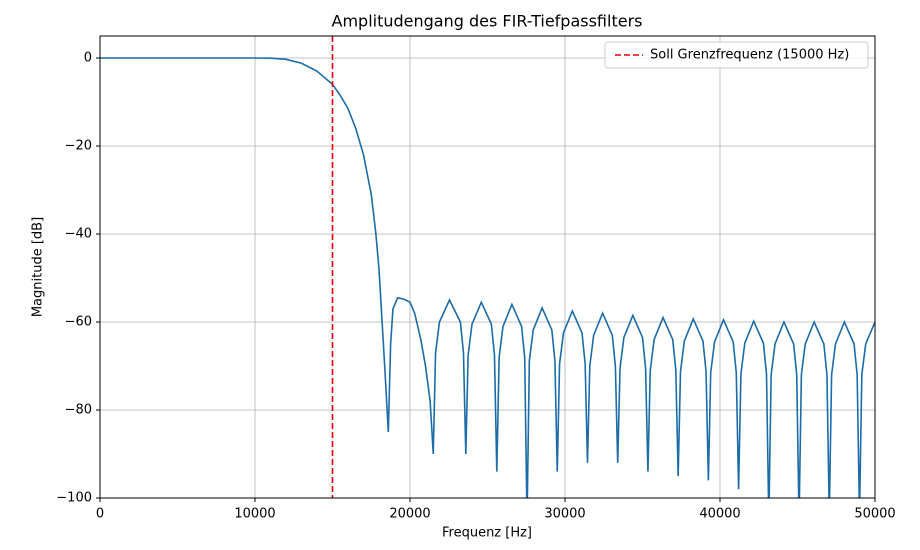 The height and width of the screenshot is (550, 920). Describe the element at coordinates (78, 146) in the screenshot. I see `y-tick-label: −20` at that location.